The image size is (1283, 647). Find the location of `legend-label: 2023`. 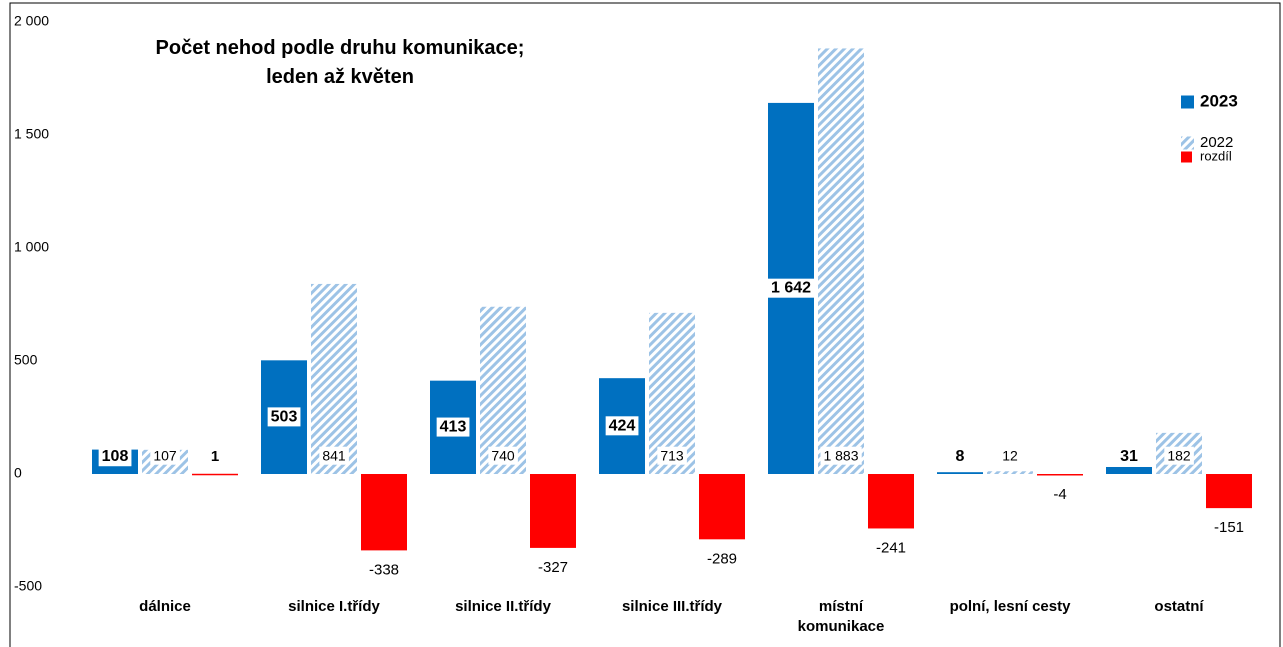

legend-label: 2023 is located at coordinates (1219, 100).